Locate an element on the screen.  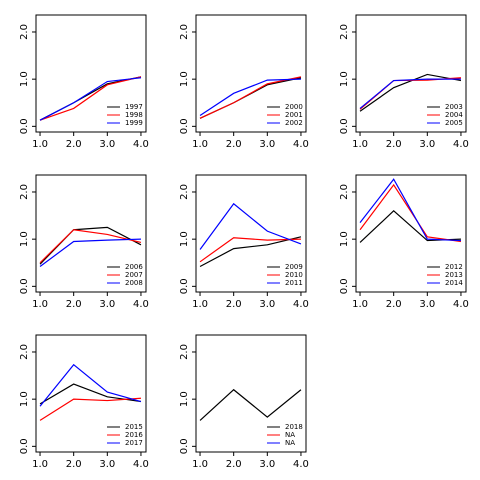
legend-label: 2002 is located at coordinates (294, 123).